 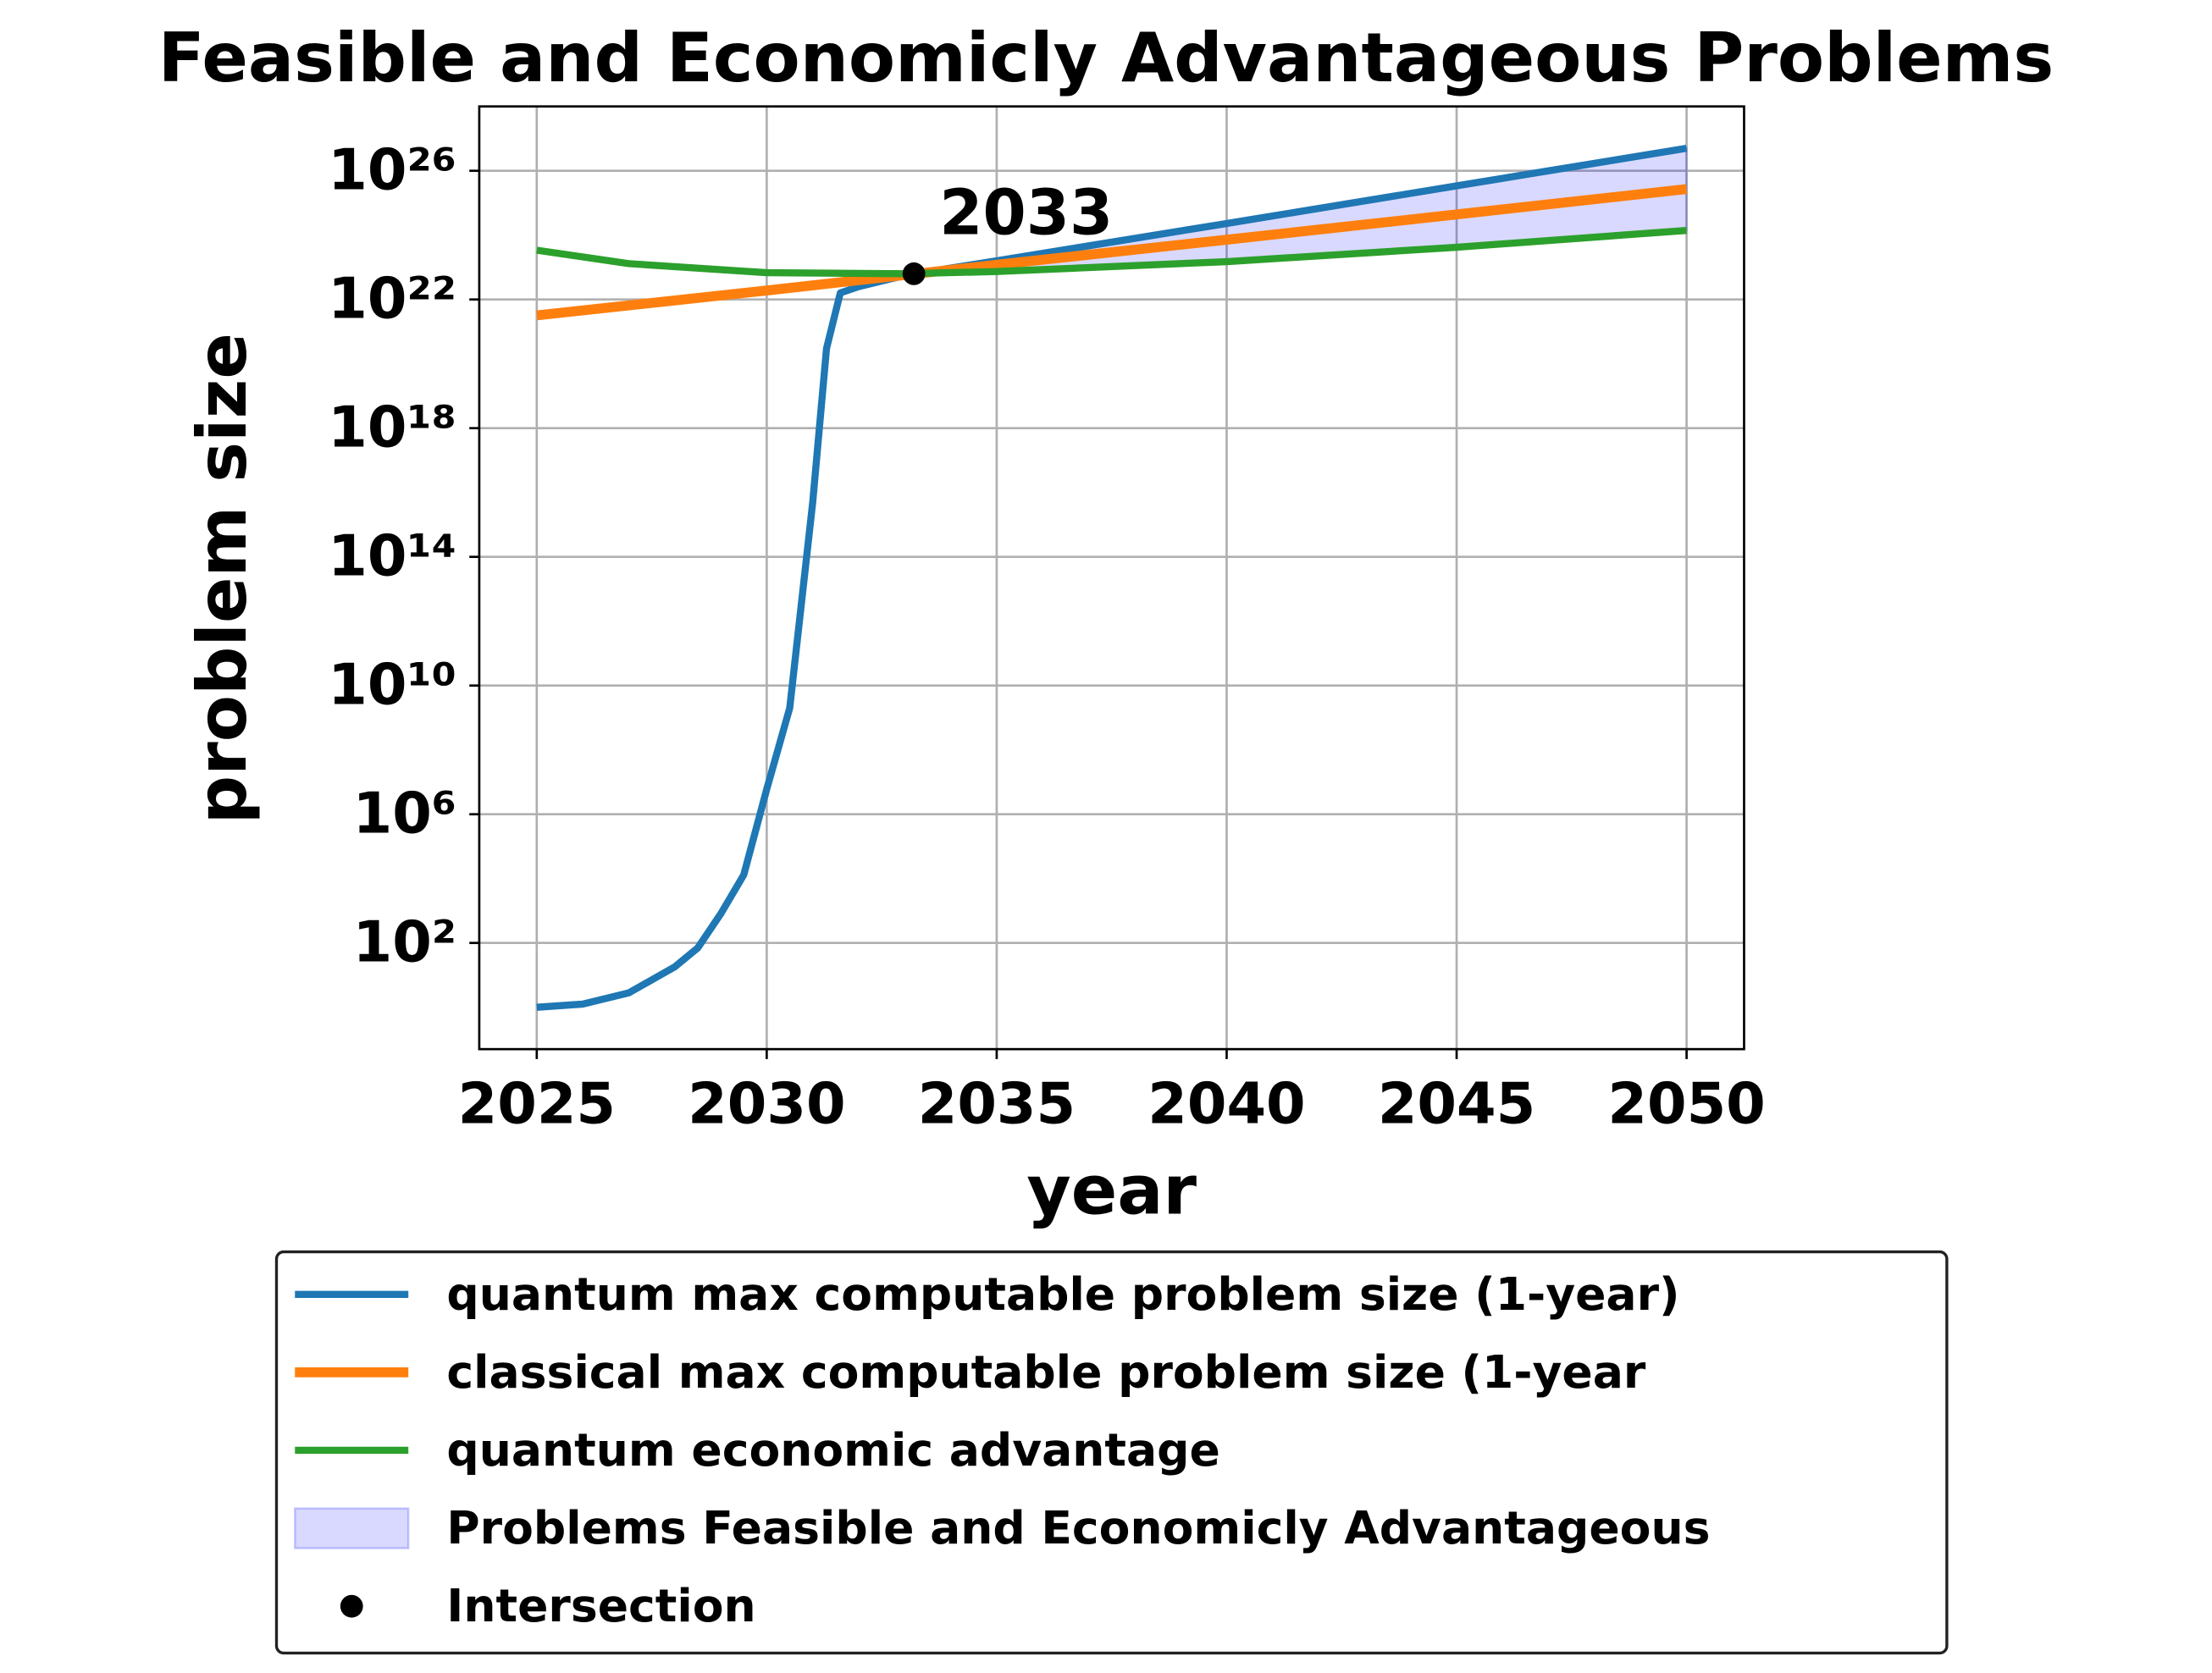 I want to click on series-line, so click(x=1112, y=252).